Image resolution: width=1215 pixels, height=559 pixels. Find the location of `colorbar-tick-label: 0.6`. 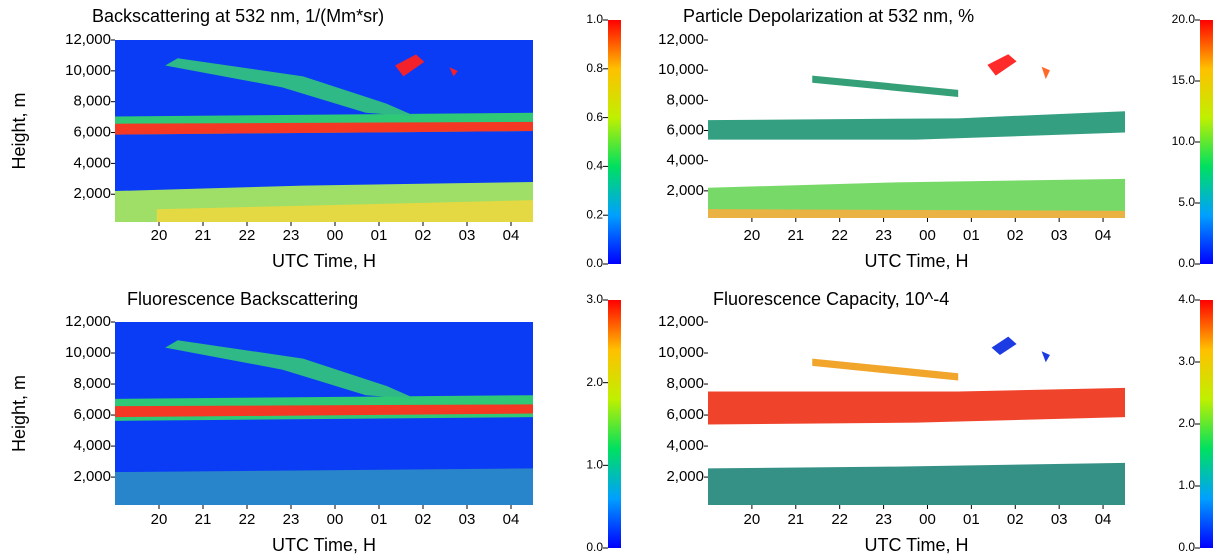

colorbar-tick-label: 0.6 is located at coordinates (594, 117).